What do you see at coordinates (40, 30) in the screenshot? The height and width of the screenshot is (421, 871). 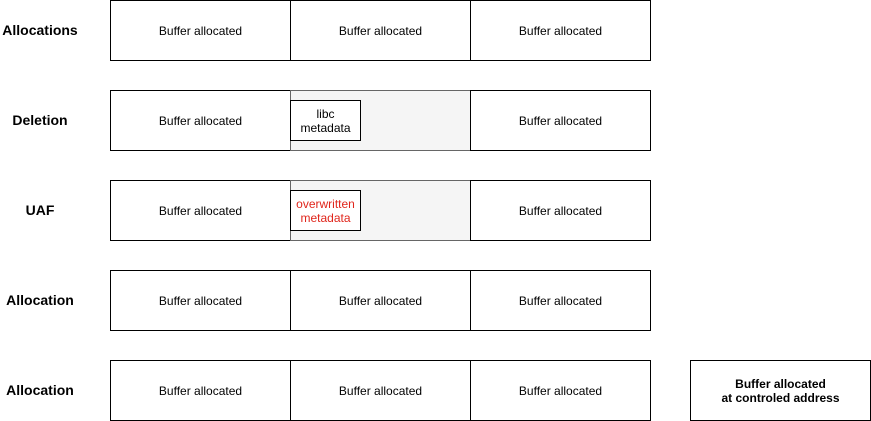 I see `row-label-allocations: Allocations` at bounding box center [40, 30].